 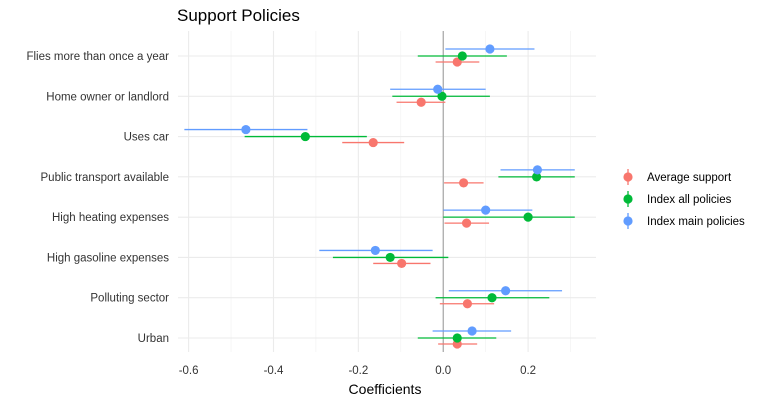 What do you see at coordinates (443, 371) in the screenshot?
I see `x-tick-label: 0.0` at bounding box center [443, 371].